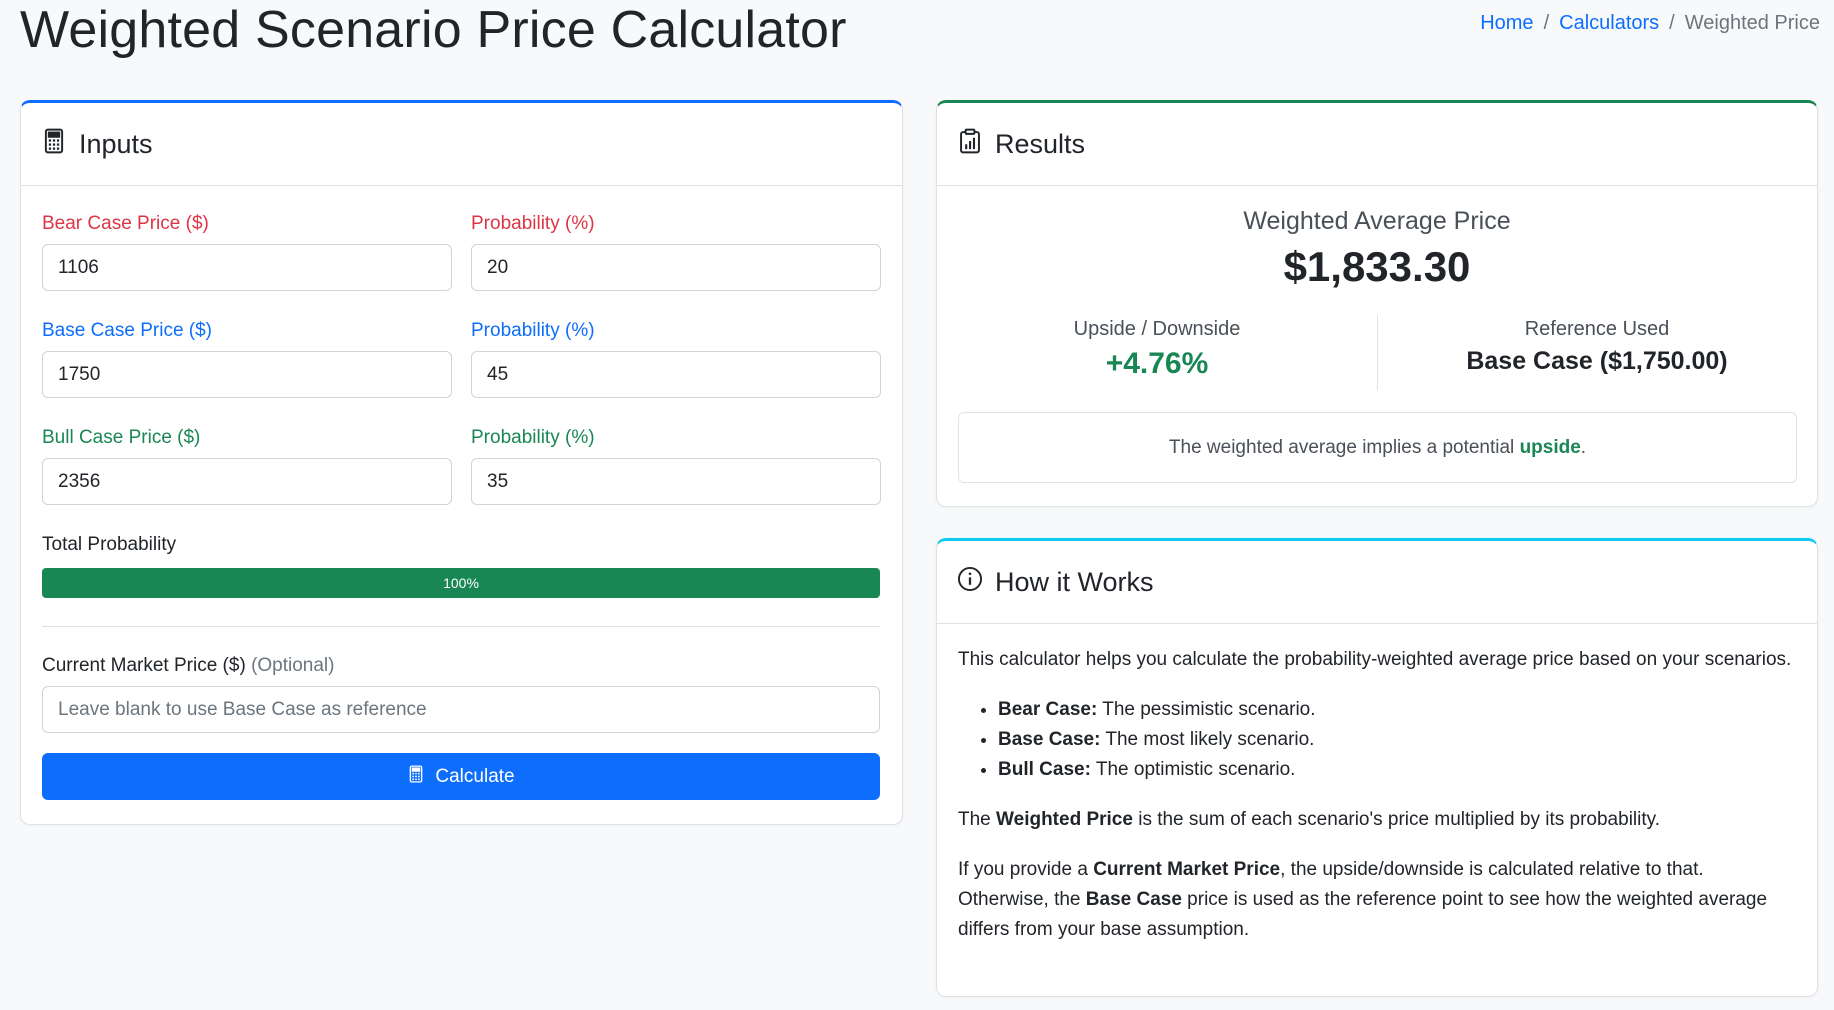 The width and height of the screenshot is (1834, 1010). What do you see at coordinates (1206, 709) in the screenshot?
I see `list-desc: The pessimistic scenario.` at bounding box center [1206, 709].